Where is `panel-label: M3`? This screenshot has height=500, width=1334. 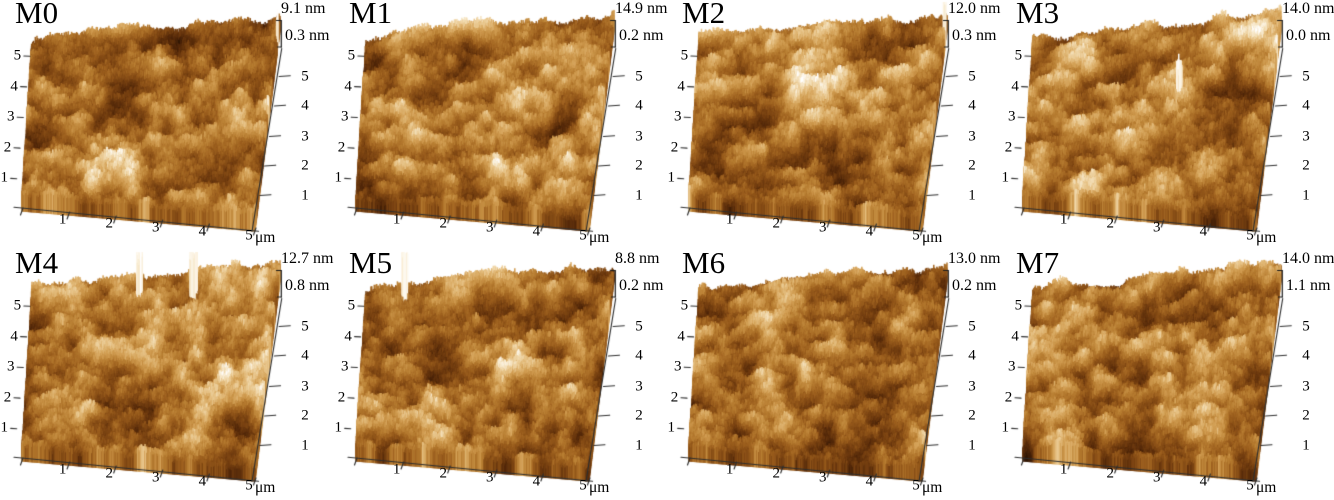 panel-label: M3 is located at coordinates (1038, 15).